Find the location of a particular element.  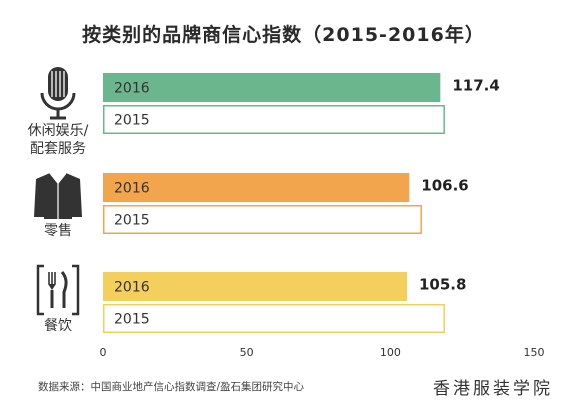

fork-knife-icon is located at coordinates (58, 290).